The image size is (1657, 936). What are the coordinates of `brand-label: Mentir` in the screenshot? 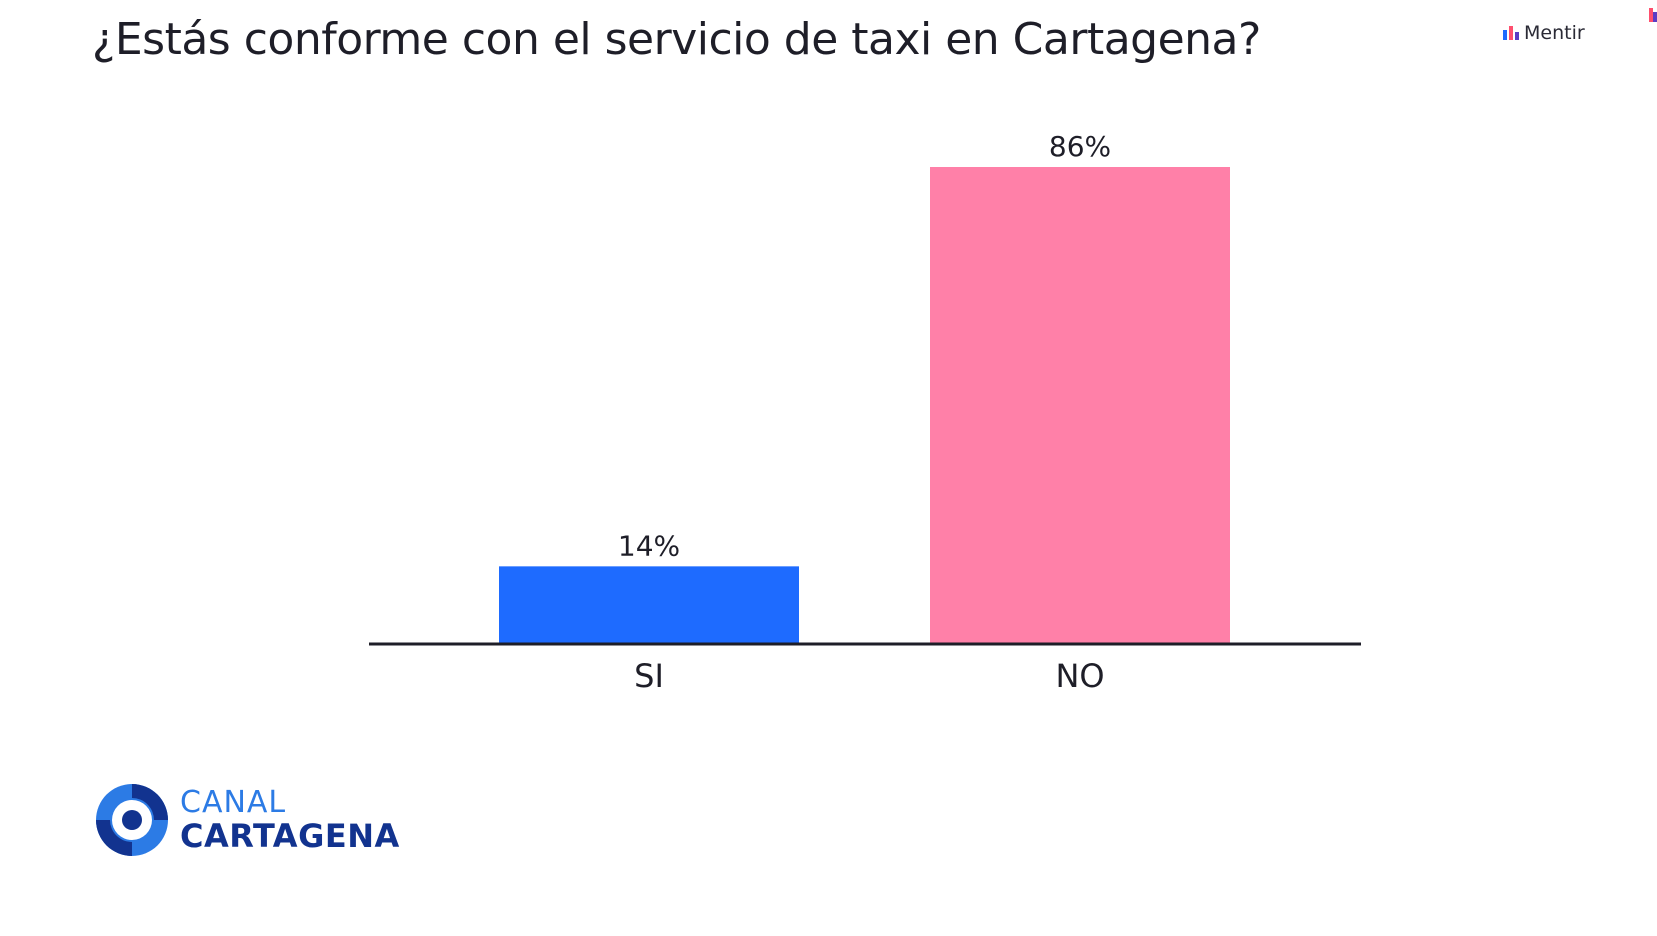 It's located at (1554, 33).